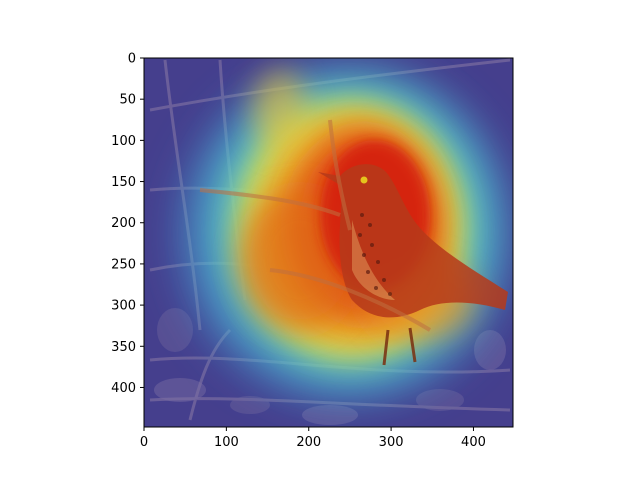 This screenshot has width=640, height=480. I want to click on x-tick-label: 200, so click(308, 442).